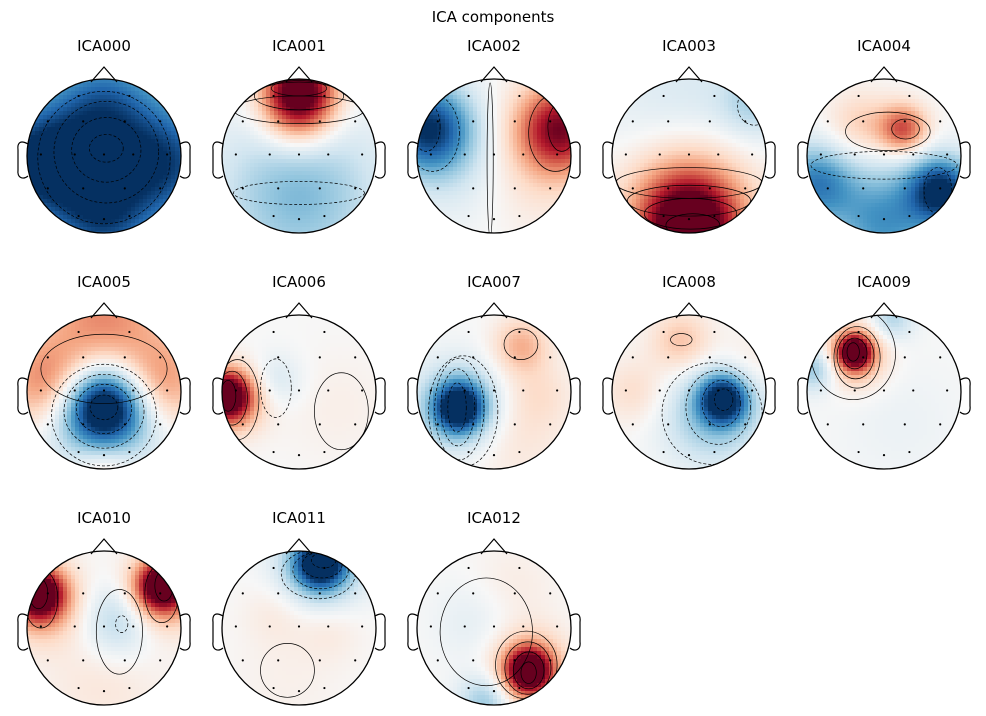 The image size is (986, 716). I want to click on topomap-title: ICA004, so click(884, 46).